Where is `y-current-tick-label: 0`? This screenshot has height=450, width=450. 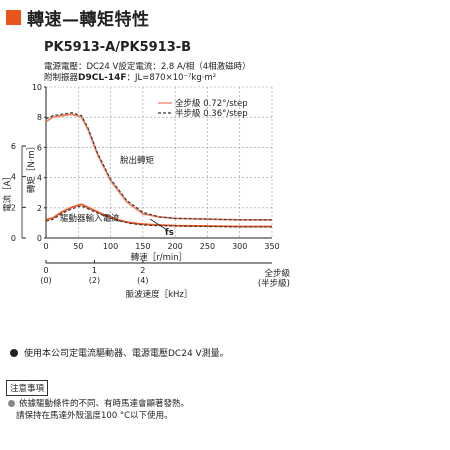 y-current-tick-label: 0 is located at coordinates (13, 238).